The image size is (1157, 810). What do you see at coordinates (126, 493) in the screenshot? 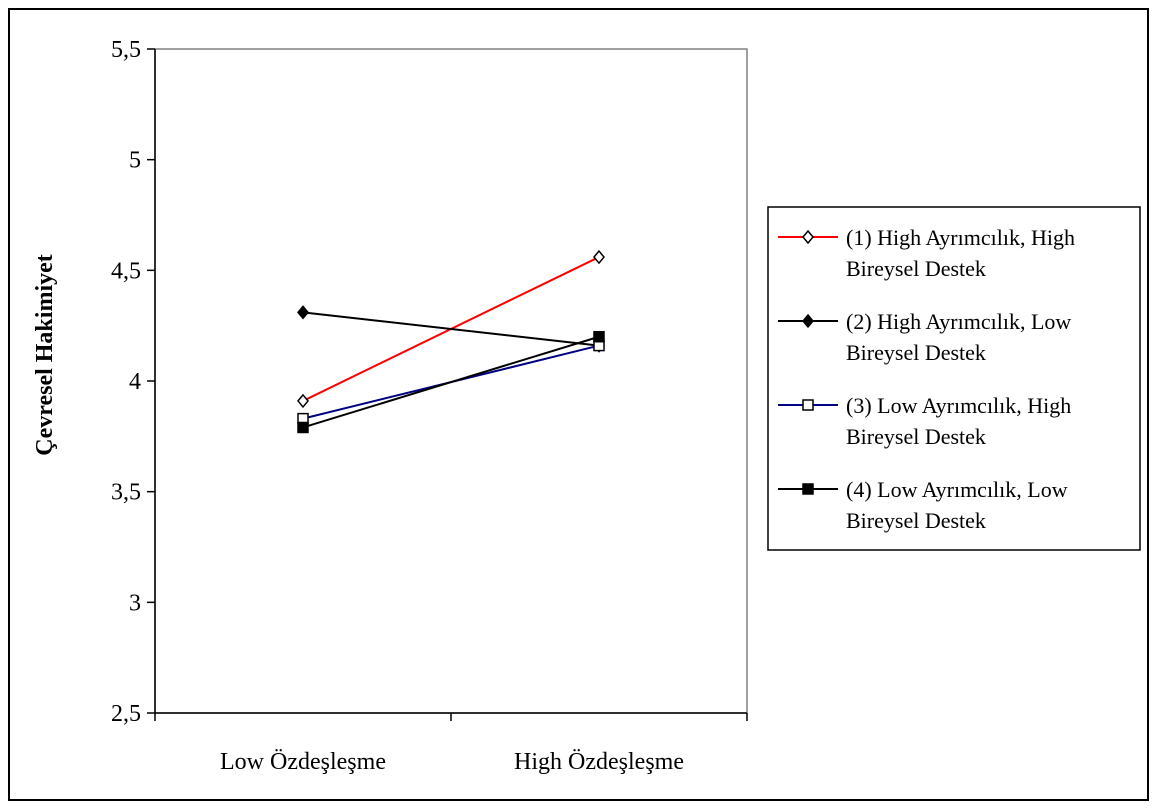
I see `y-tick-label: 3,5` at bounding box center [126, 493].